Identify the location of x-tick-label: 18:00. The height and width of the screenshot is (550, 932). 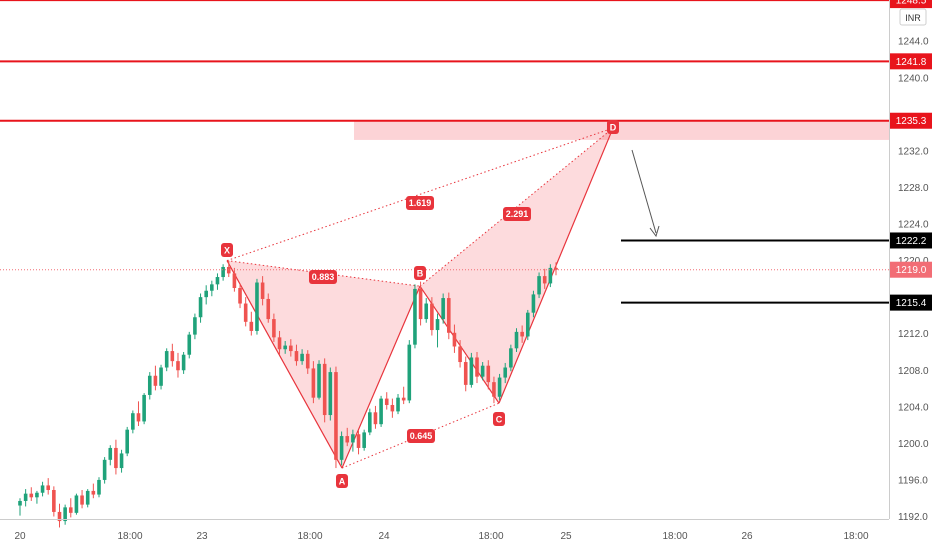
(309, 536).